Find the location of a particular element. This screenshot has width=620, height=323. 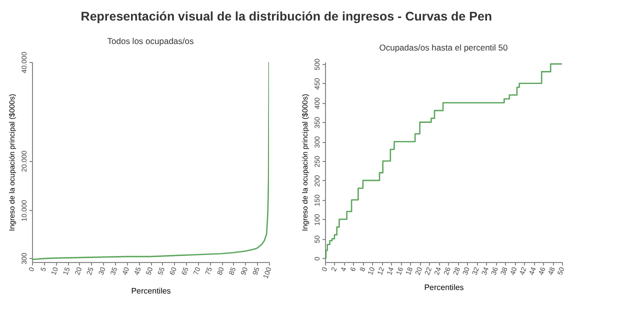

chart-title: Representación visual de la distribución de ingresos - Curvas de Pen is located at coordinates (286, 16).